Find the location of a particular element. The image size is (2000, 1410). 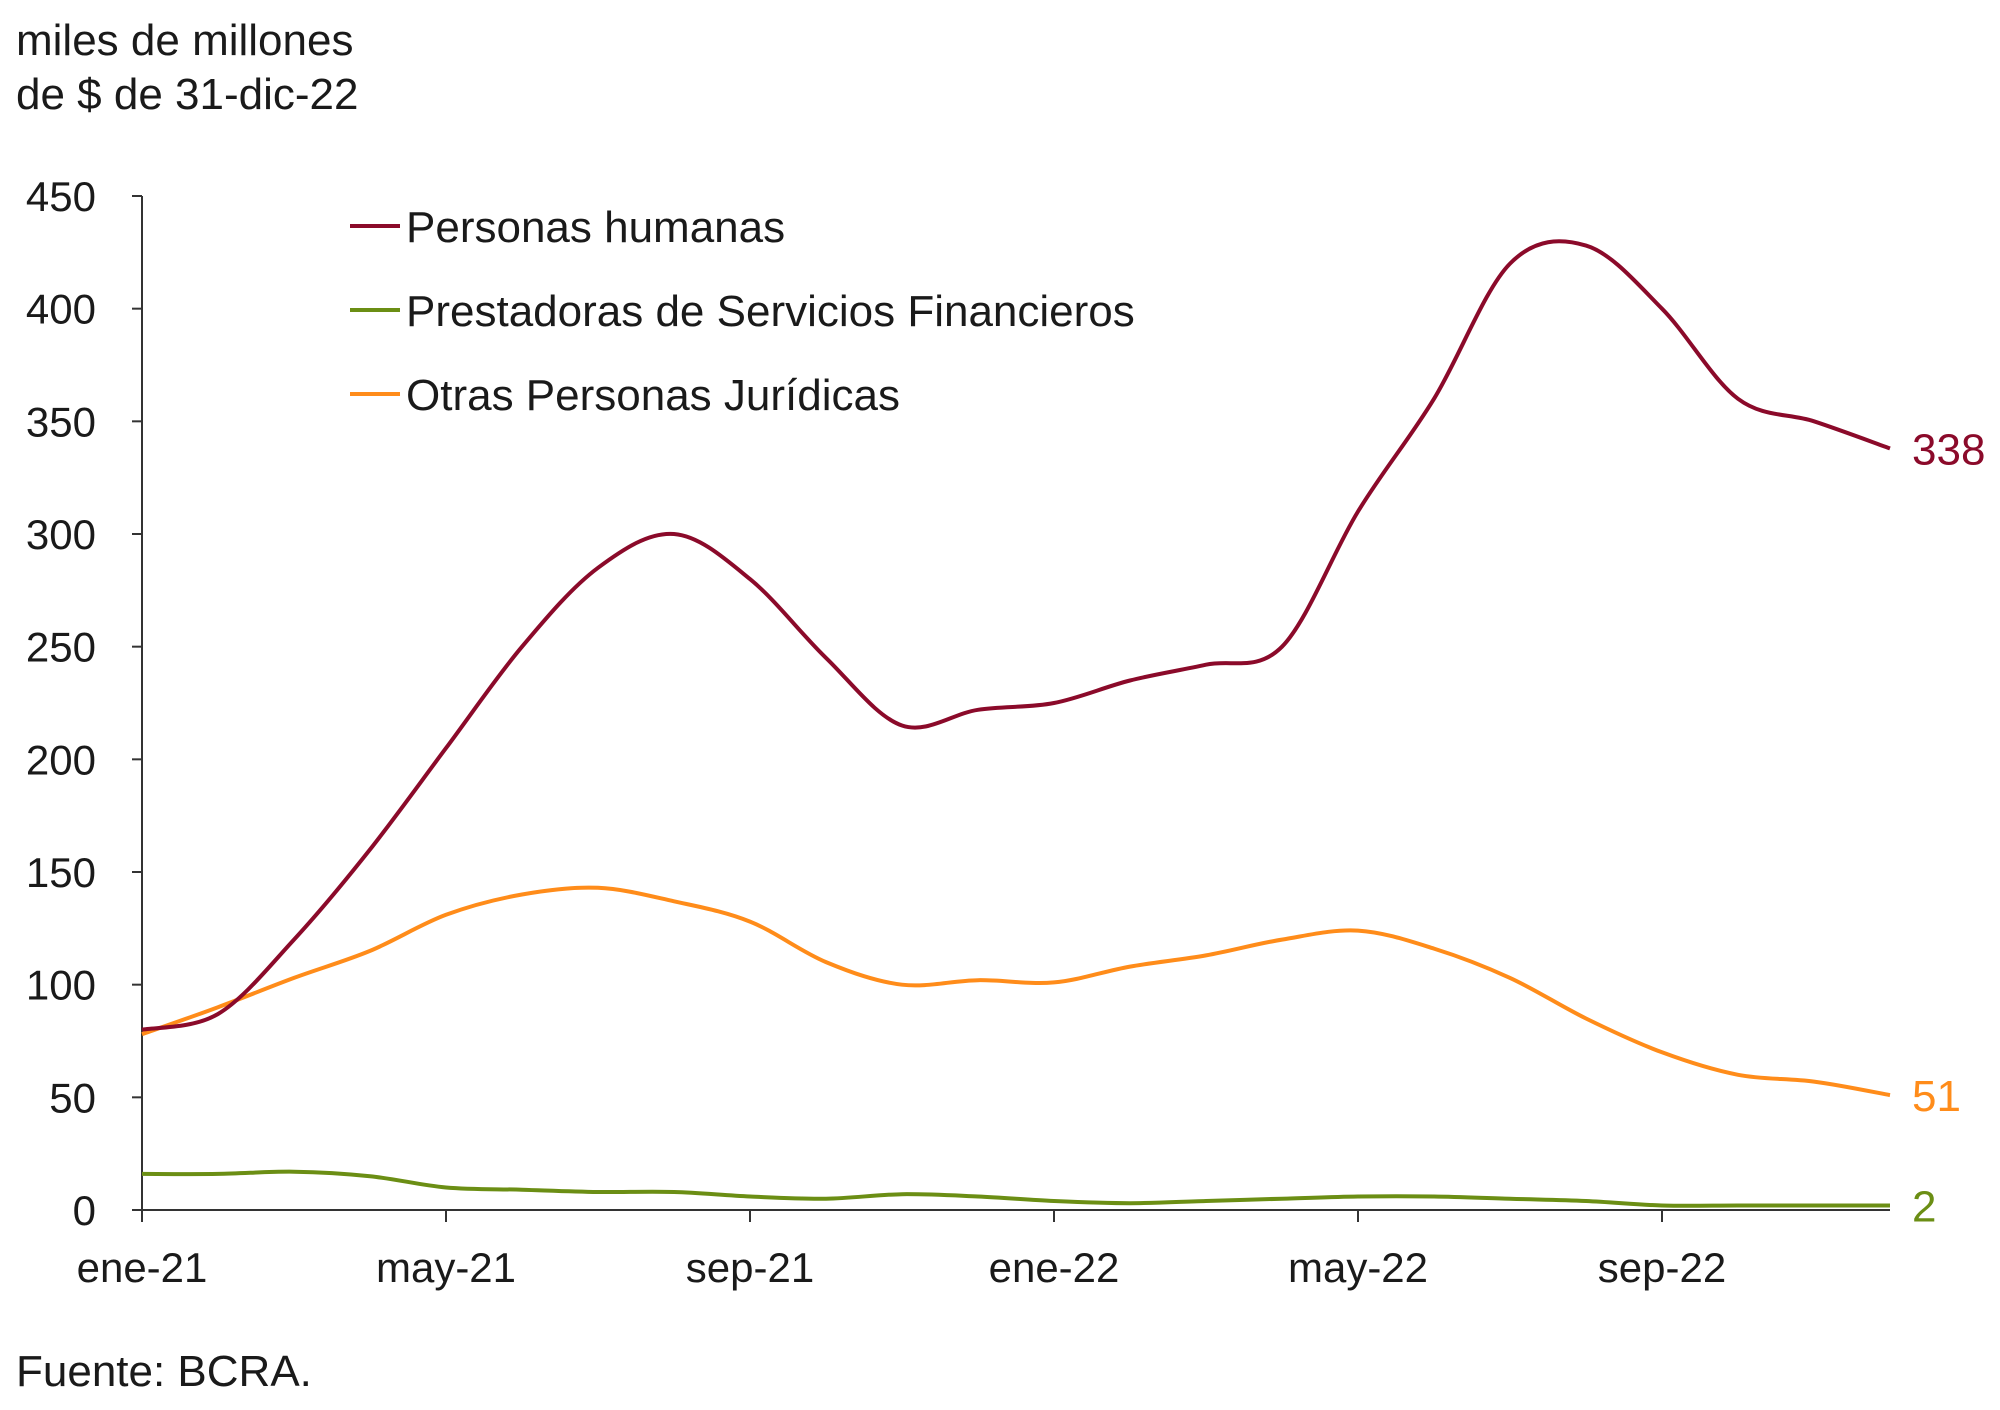

legend-label: Personas humanas is located at coordinates (595, 227).